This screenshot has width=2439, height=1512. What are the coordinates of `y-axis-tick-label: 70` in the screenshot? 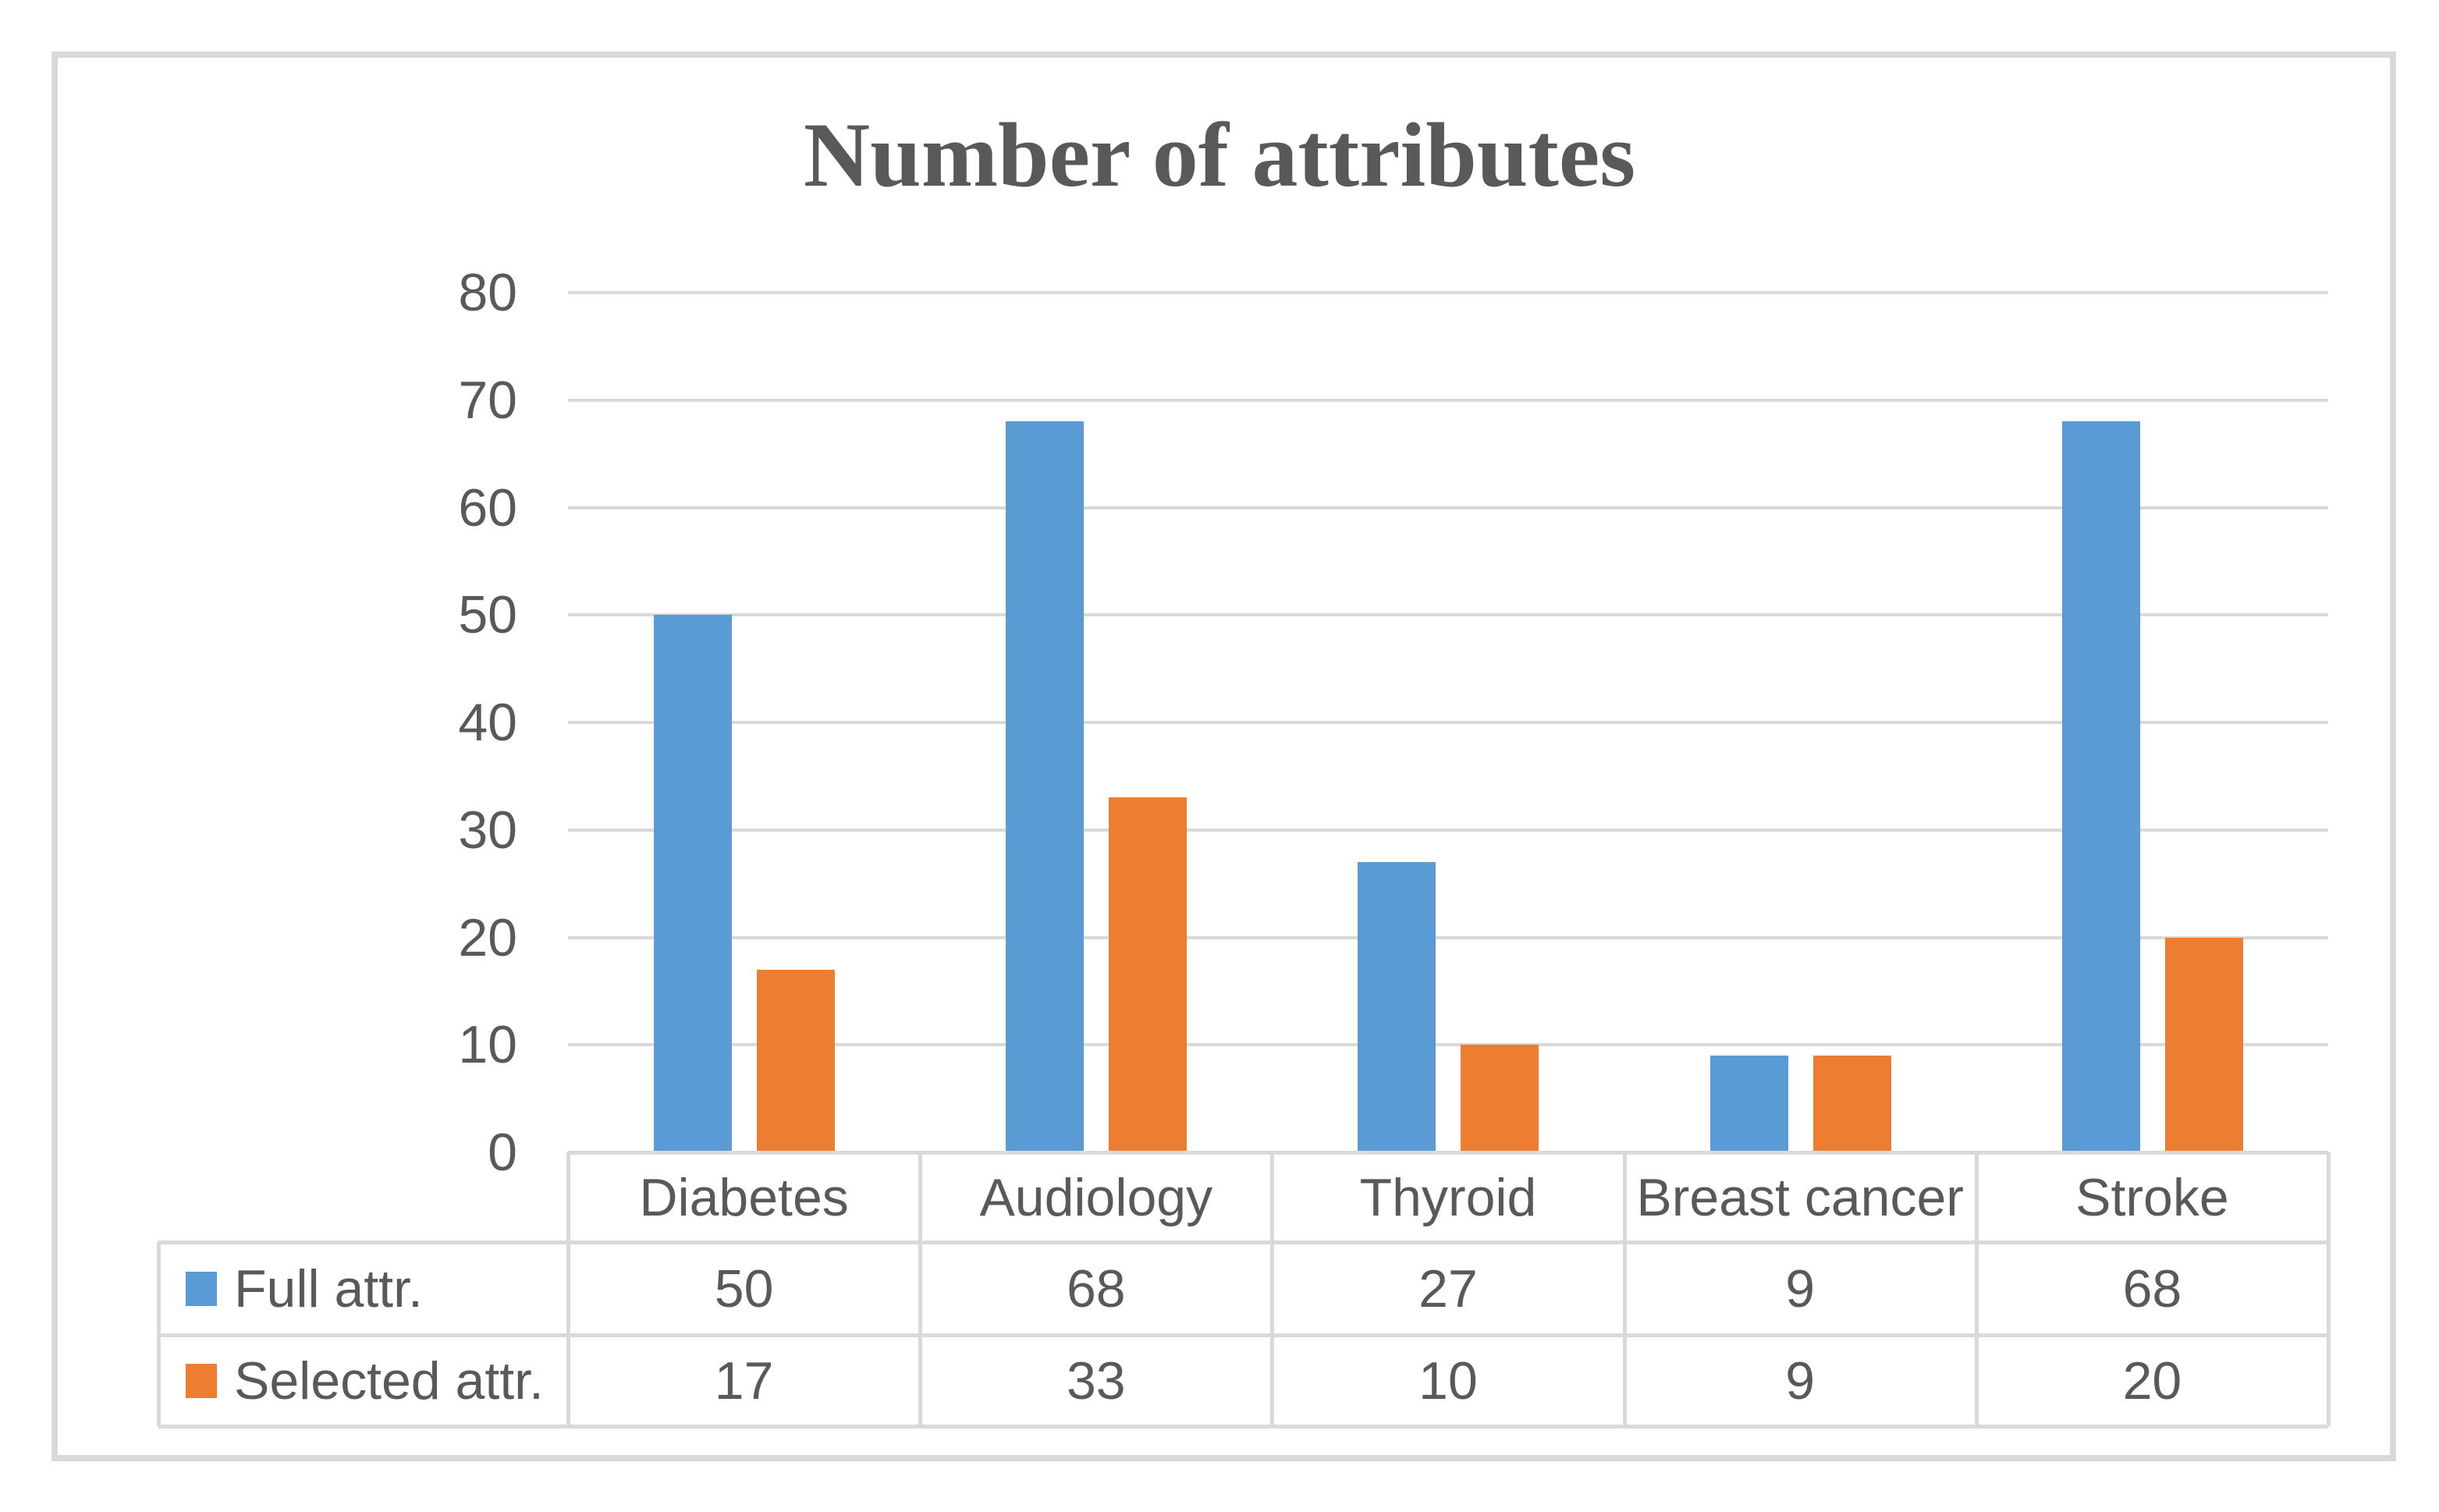 It's located at (488, 400).